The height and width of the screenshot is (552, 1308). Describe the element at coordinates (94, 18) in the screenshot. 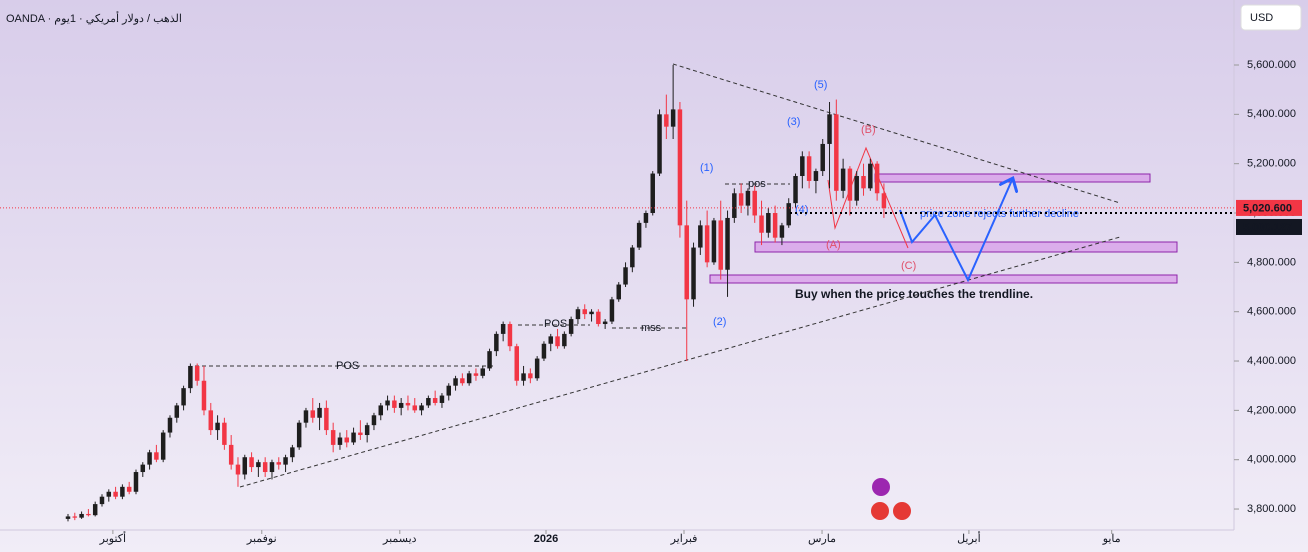

I see `header: OANDA · الذهب / دولار أمريكي · 1يوم` at that location.